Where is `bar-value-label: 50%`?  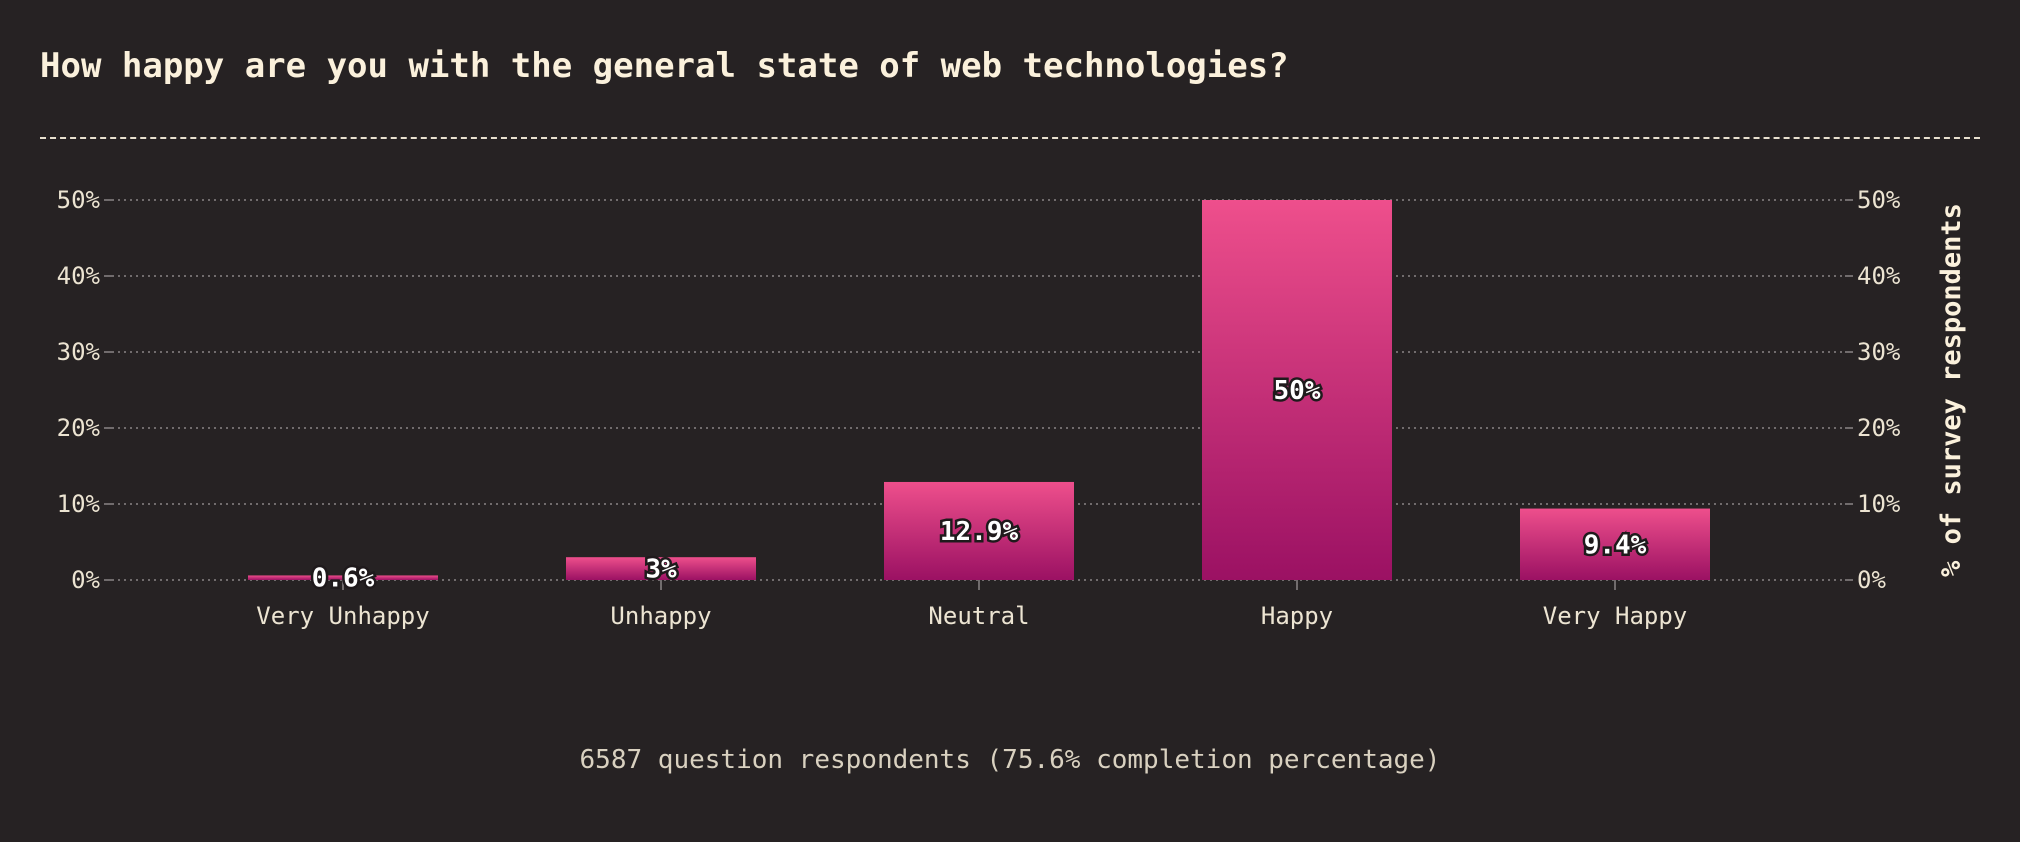
bar-value-label: 50% is located at coordinates (1297, 391).